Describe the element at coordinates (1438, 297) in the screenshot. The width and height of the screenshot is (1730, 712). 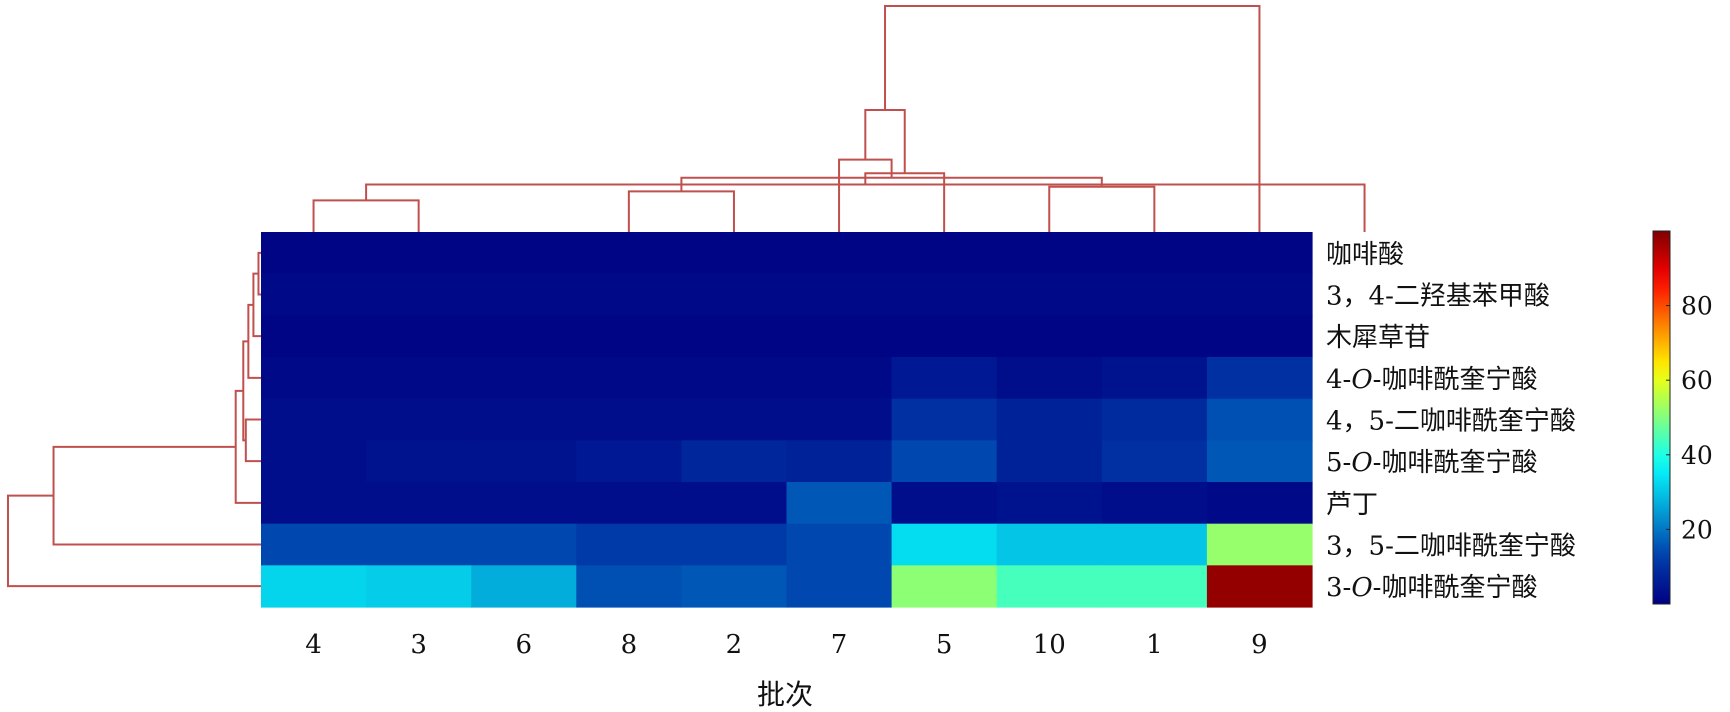
I see `row-label: 3，4-二羟基苯甲酸` at that location.